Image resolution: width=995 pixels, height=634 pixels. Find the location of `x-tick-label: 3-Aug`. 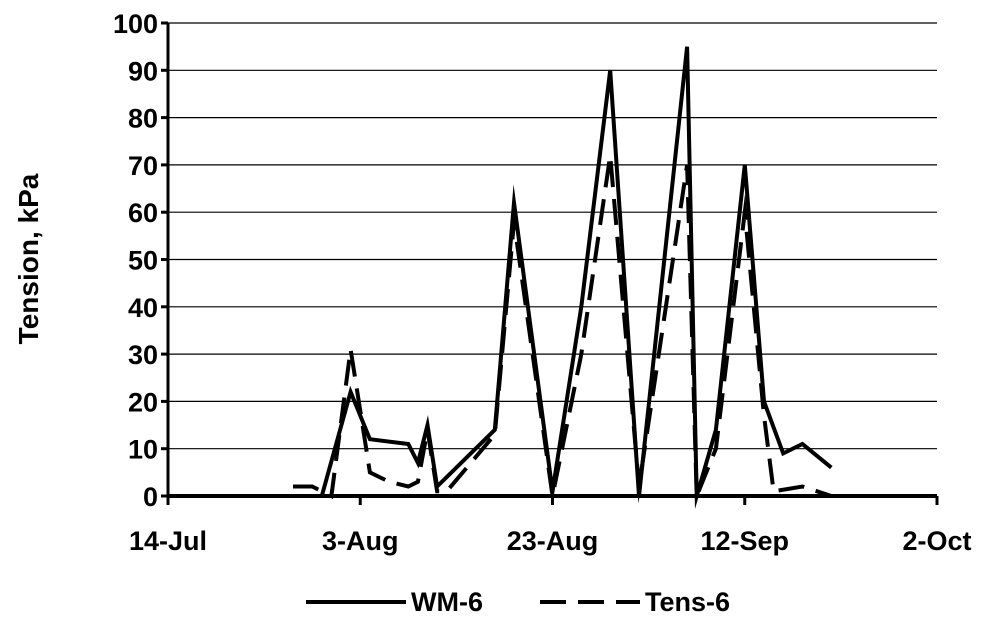

x-tick-label: 3-Aug is located at coordinates (360, 541).